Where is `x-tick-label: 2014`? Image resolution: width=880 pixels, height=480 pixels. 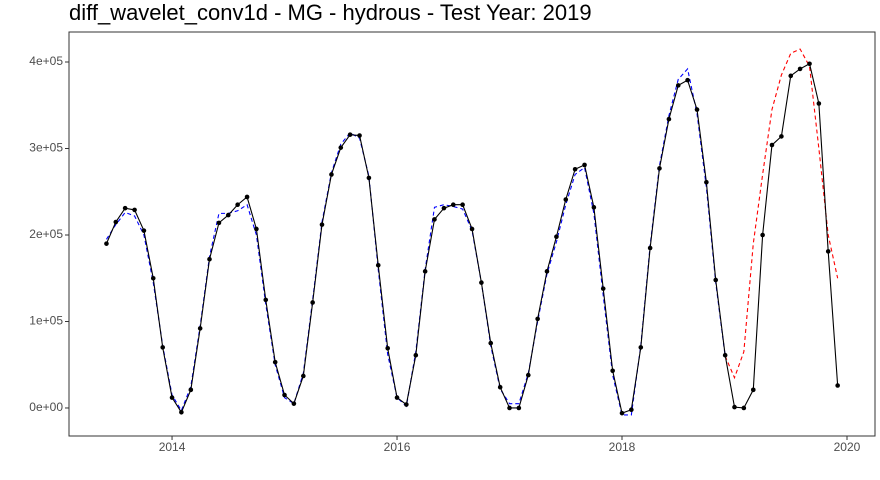 x-tick-label: 2014 is located at coordinates (172, 447).